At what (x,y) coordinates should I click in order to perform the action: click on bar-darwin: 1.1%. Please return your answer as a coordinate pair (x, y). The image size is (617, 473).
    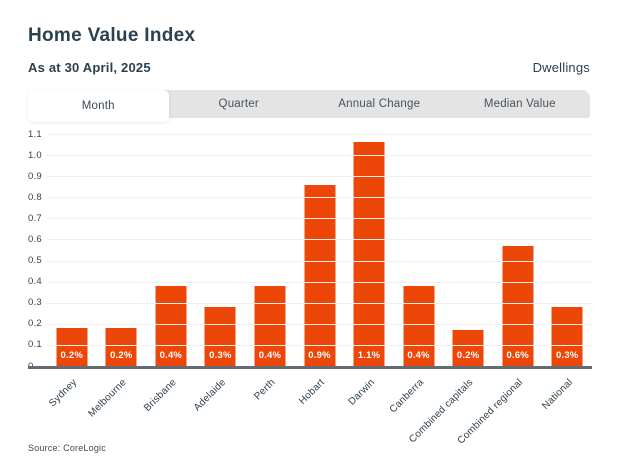
    Looking at the image, I should click on (369, 254).